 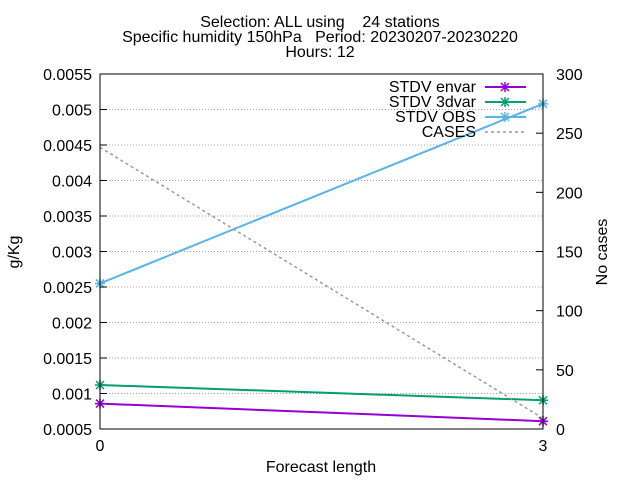 What do you see at coordinates (72, 395) in the screenshot?
I see `y-tick-label: 0.001` at bounding box center [72, 395].